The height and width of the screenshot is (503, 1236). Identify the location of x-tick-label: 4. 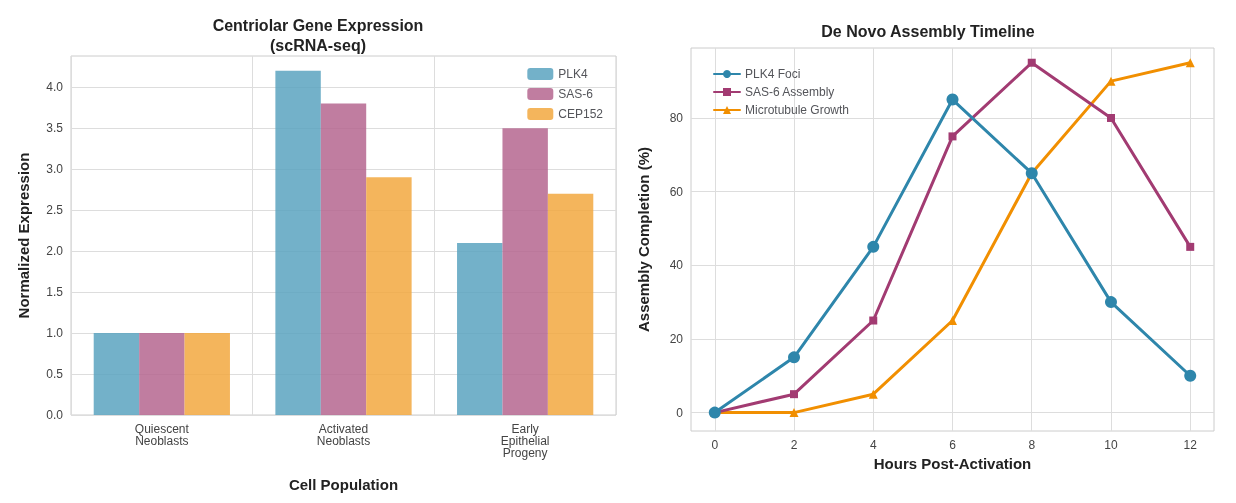
(873, 445).